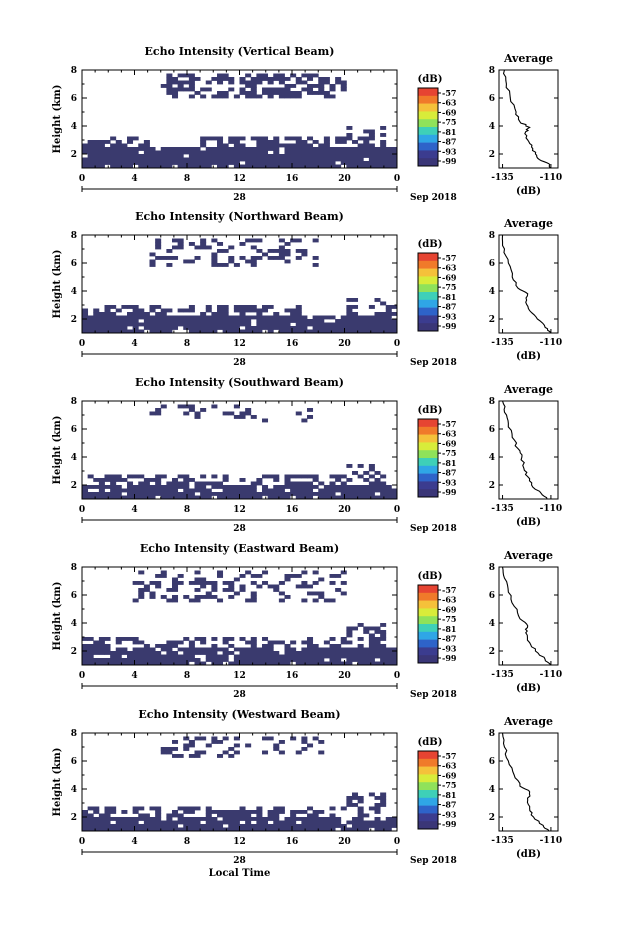 The height and width of the screenshot is (929, 617). I want to click on heatmap-cells, so click(240, 286).